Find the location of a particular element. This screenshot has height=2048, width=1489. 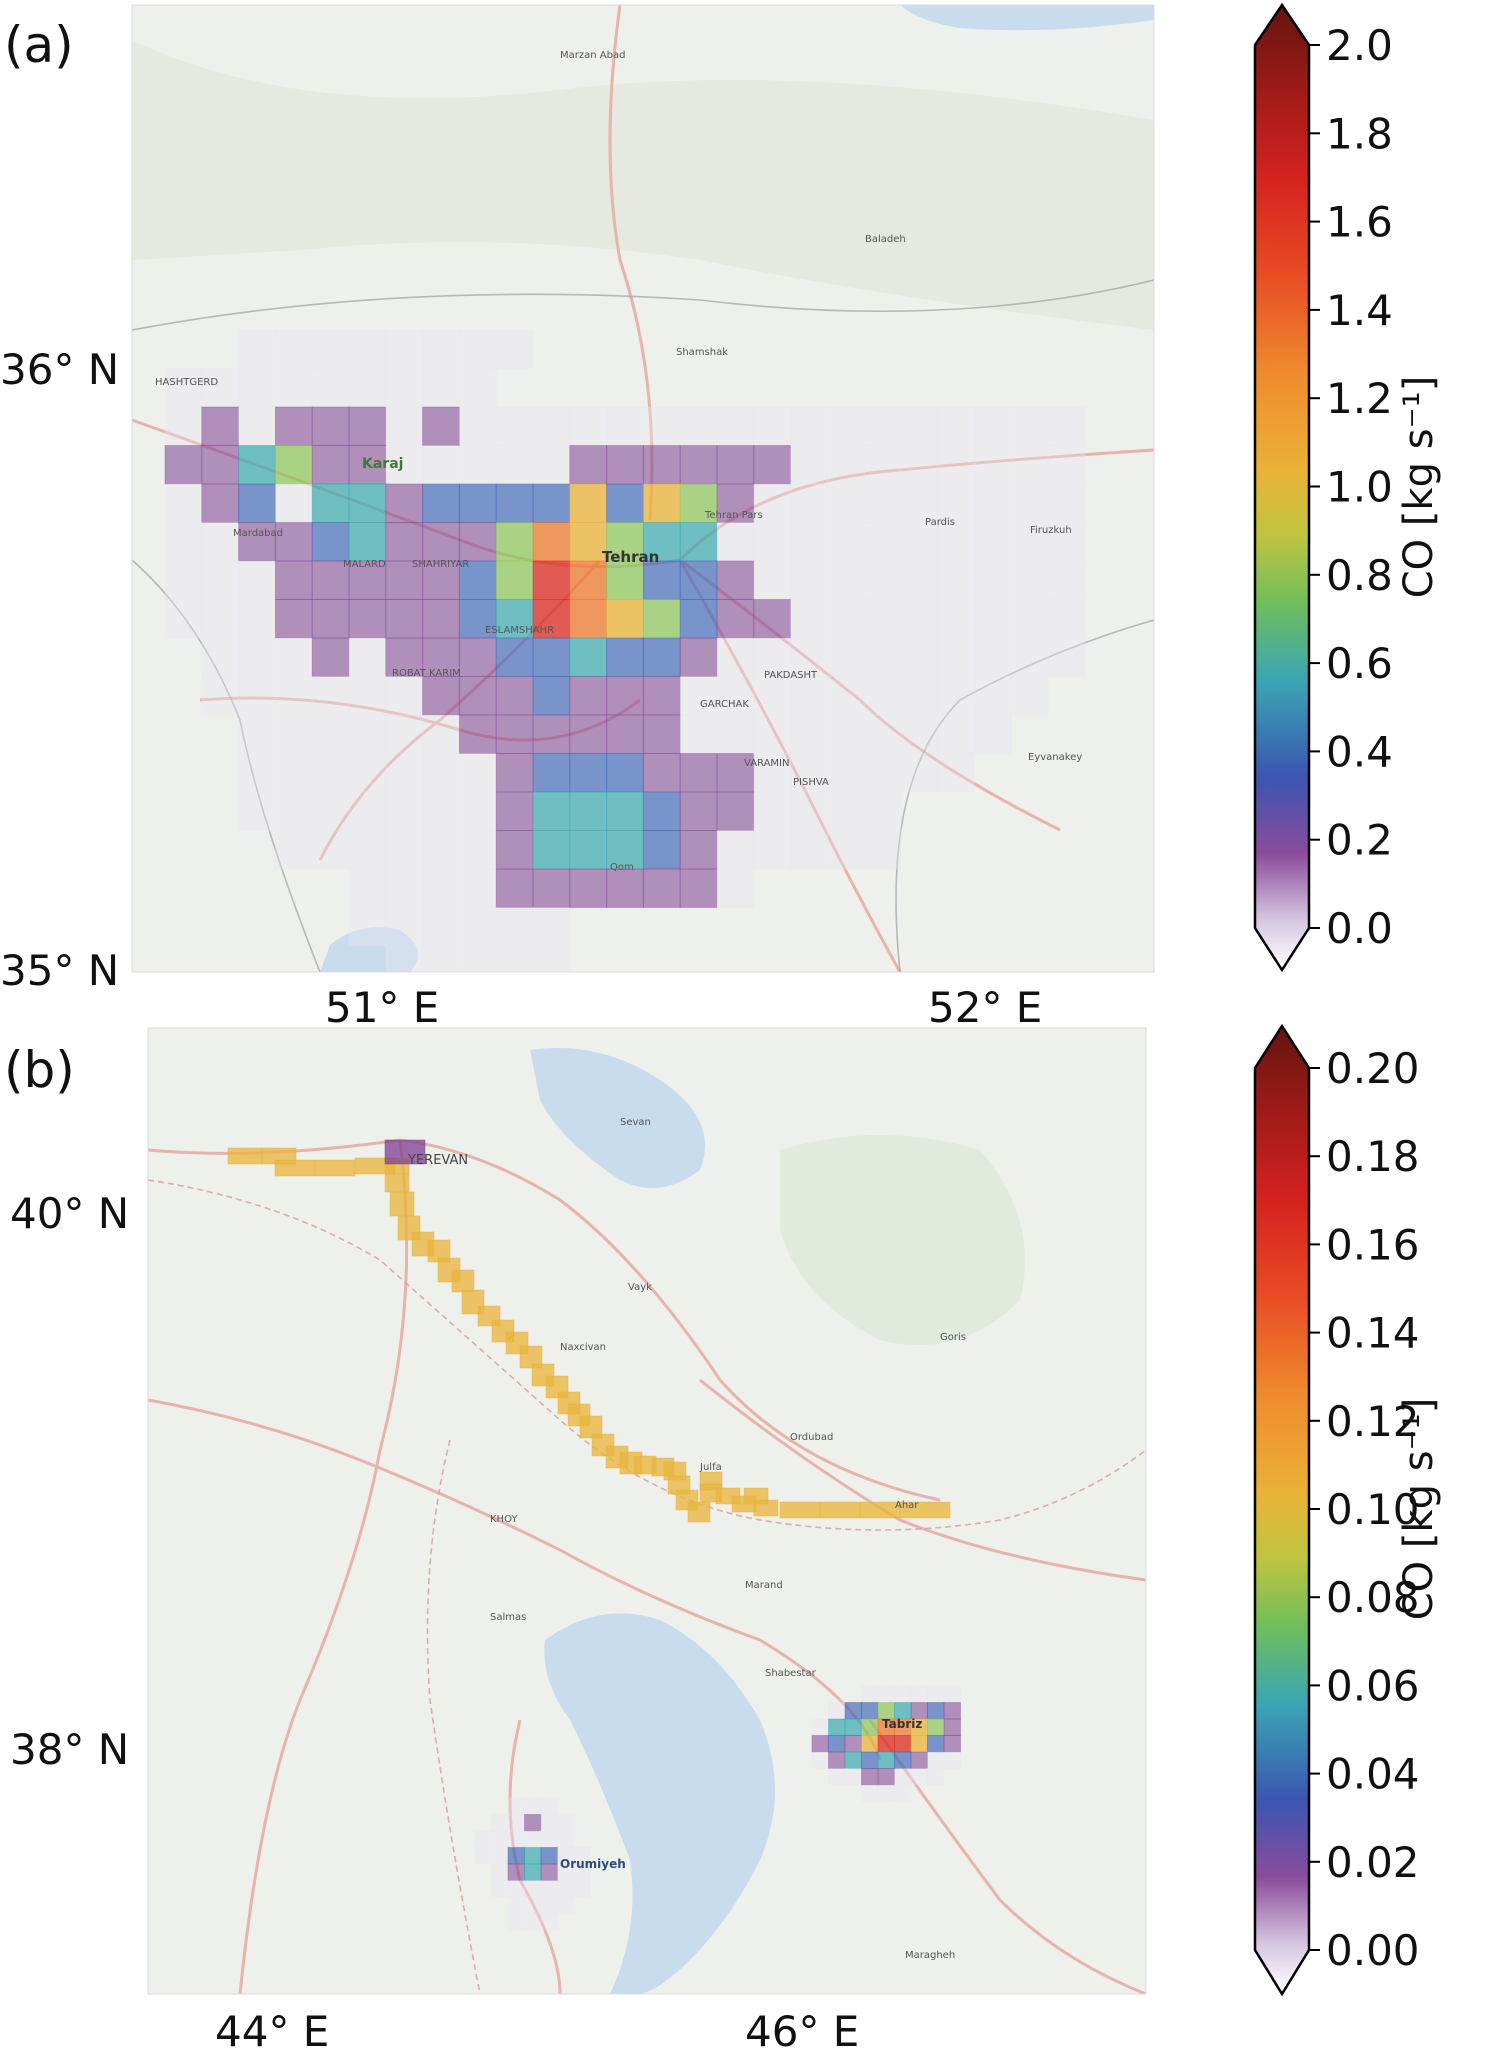

place-orumiyeh: Orumiyeh is located at coordinates (593, 1864).